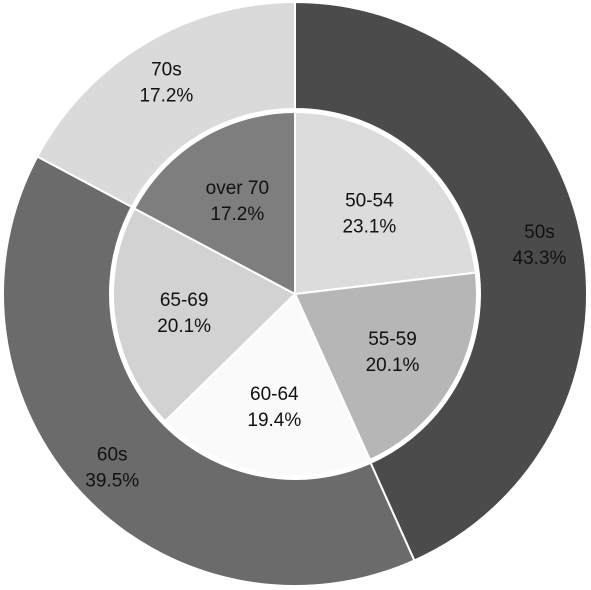  I want to click on slice-category-label: 50-54, so click(369, 200).